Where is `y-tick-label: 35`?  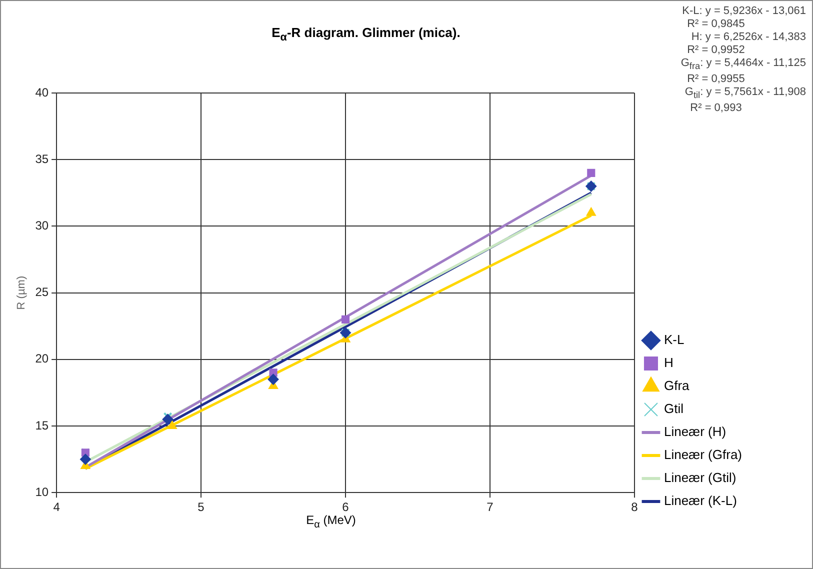
y-tick-label: 35 is located at coordinates (42, 159).